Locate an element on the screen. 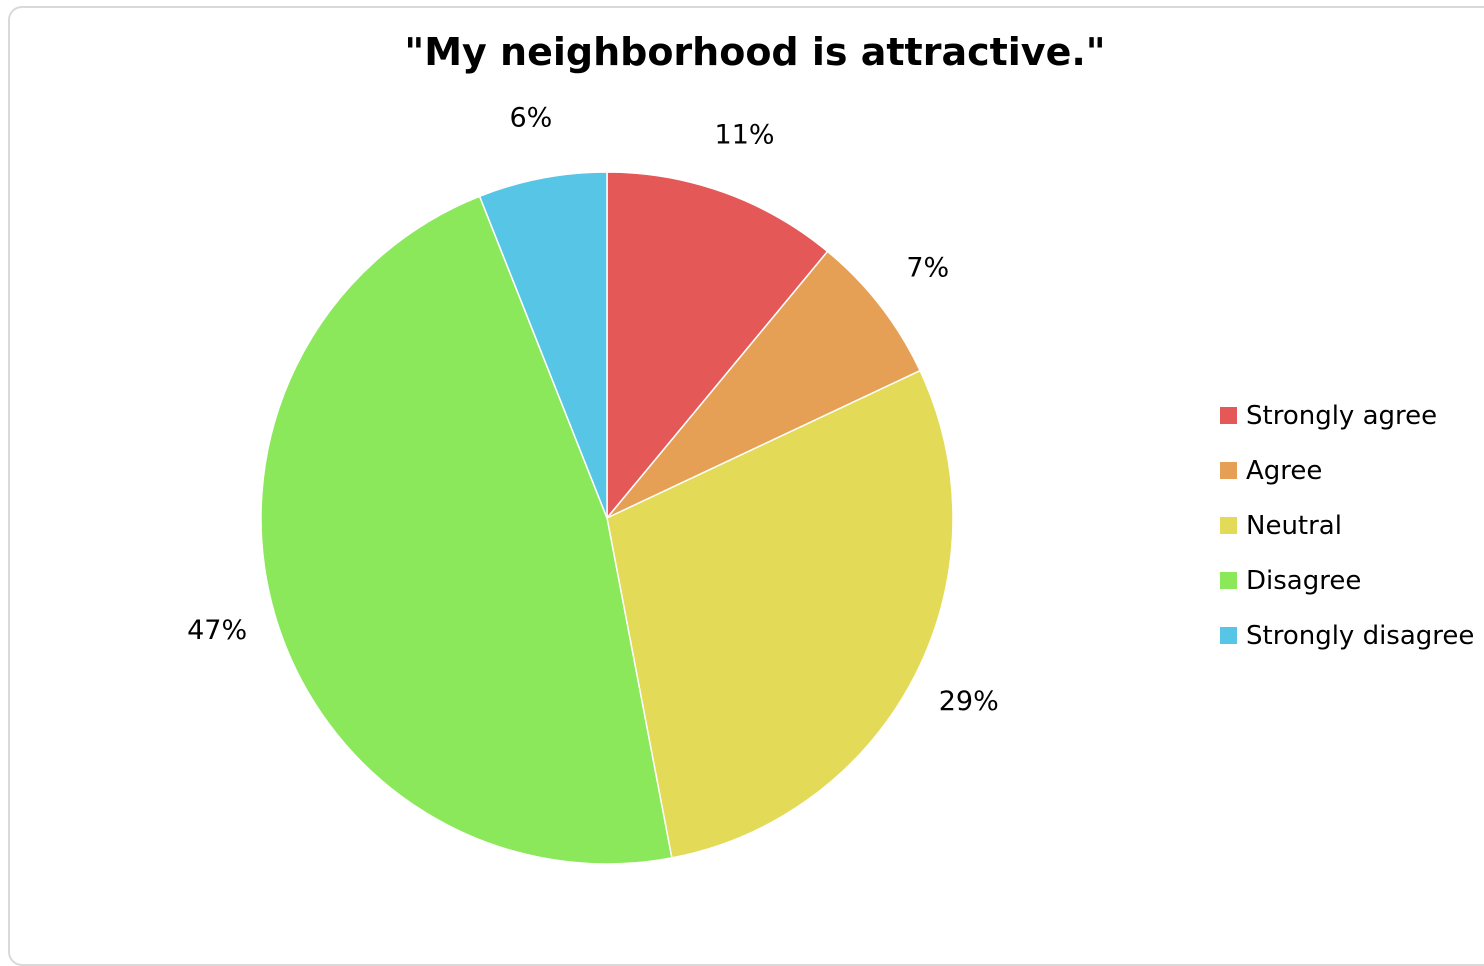 This screenshot has height=966, width=1484. legend-item-strongly-agree: Strongly agree is located at coordinates (1347, 415).